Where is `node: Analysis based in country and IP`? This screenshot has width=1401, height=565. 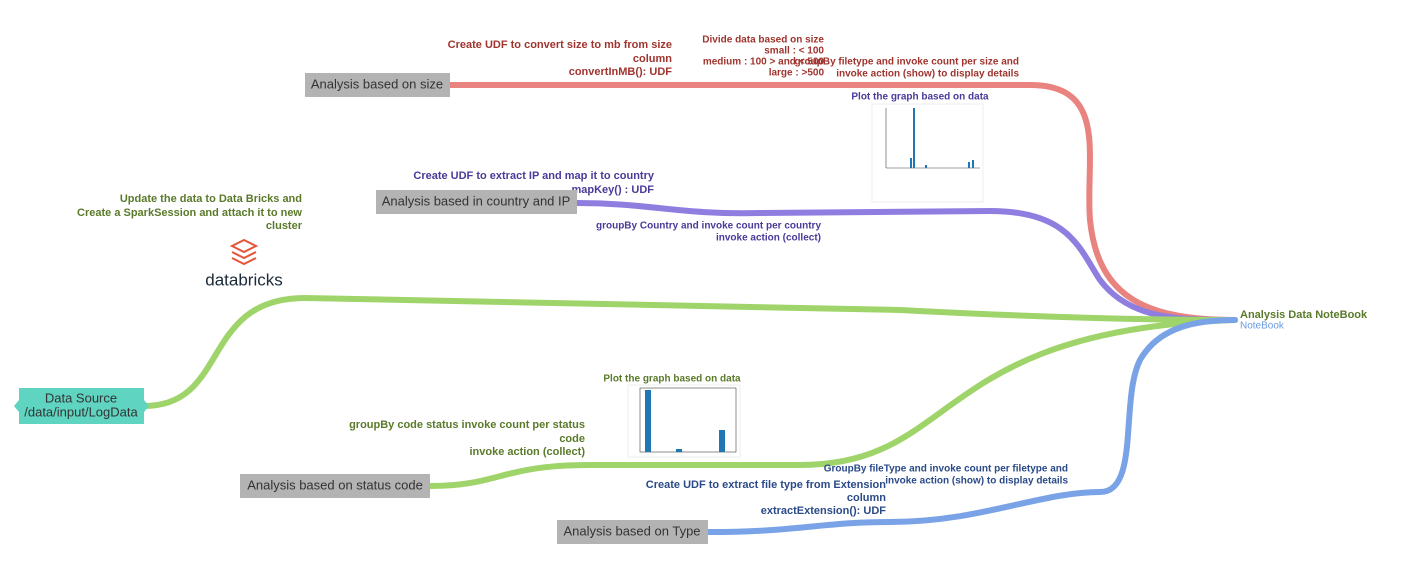 node: Analysis based in country and IP is located at coordinates (476, 202).